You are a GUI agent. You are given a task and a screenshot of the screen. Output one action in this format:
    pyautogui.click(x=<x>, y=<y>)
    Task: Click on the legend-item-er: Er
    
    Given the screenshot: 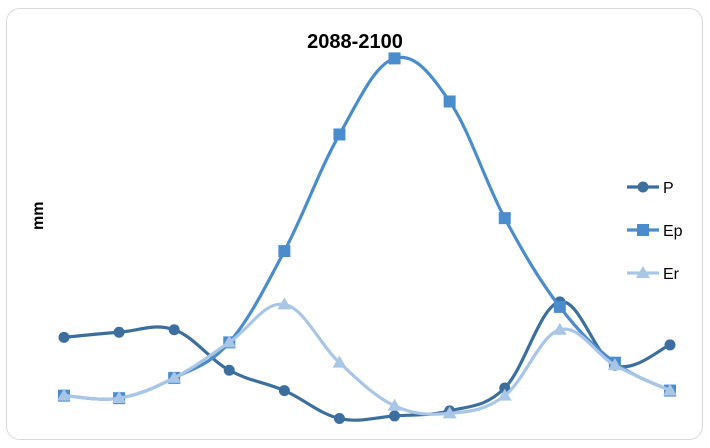 What is the action you would take?
    pyautogui.click(x=653, y=274)
    